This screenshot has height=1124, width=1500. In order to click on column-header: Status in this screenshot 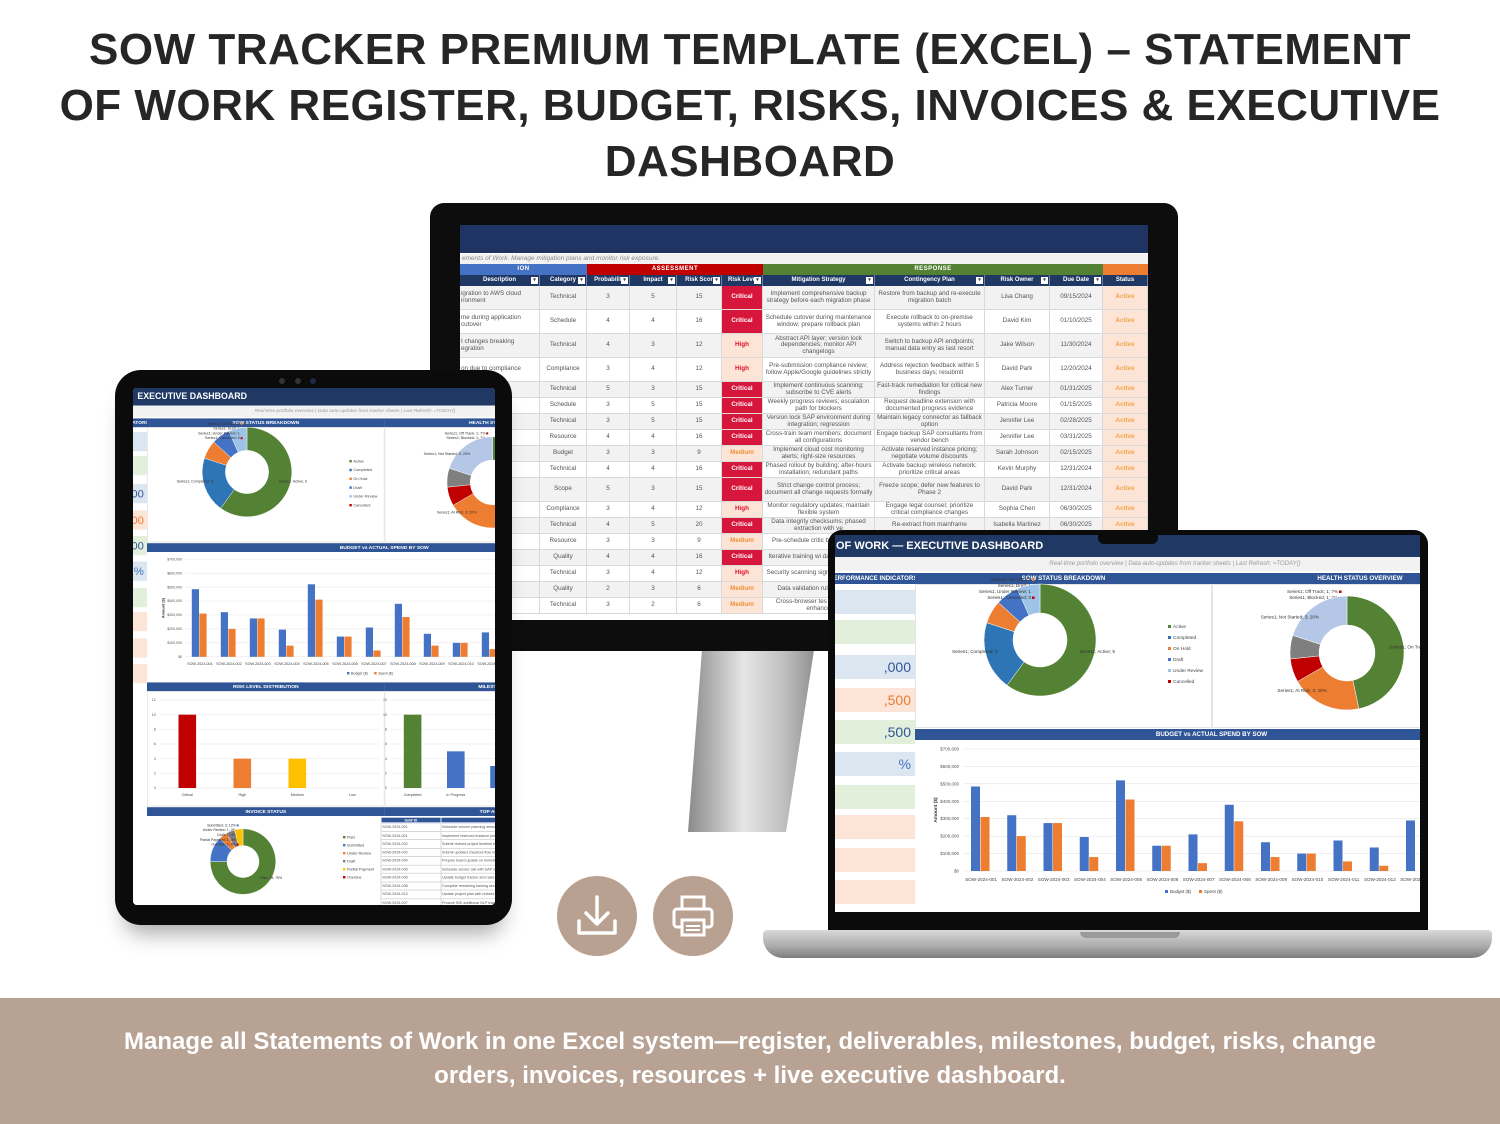, I will do `click(1125, 280)`.